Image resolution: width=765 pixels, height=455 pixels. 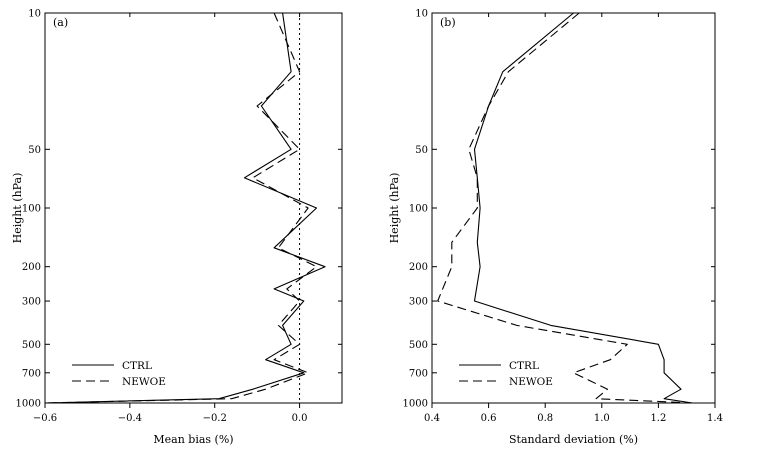 What do you see at coordinates (60, 22) in the screenshot?
I see `panel-label: (a)` at bounding box center [60, 22].